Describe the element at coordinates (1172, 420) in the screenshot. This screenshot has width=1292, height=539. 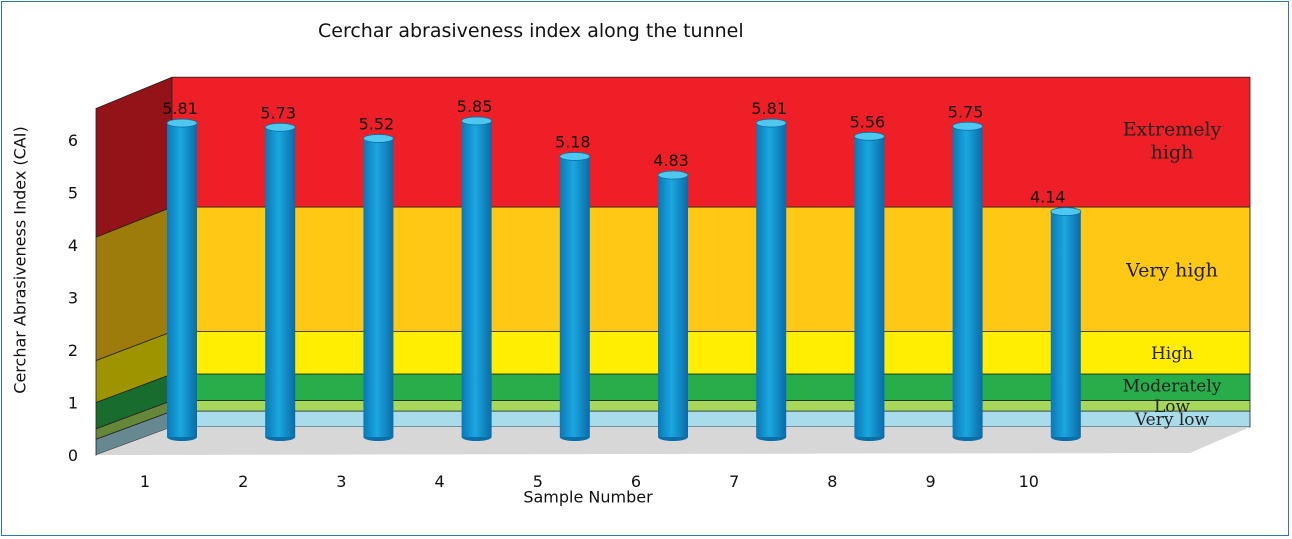
I see `class-label-0: Very low` at that location.